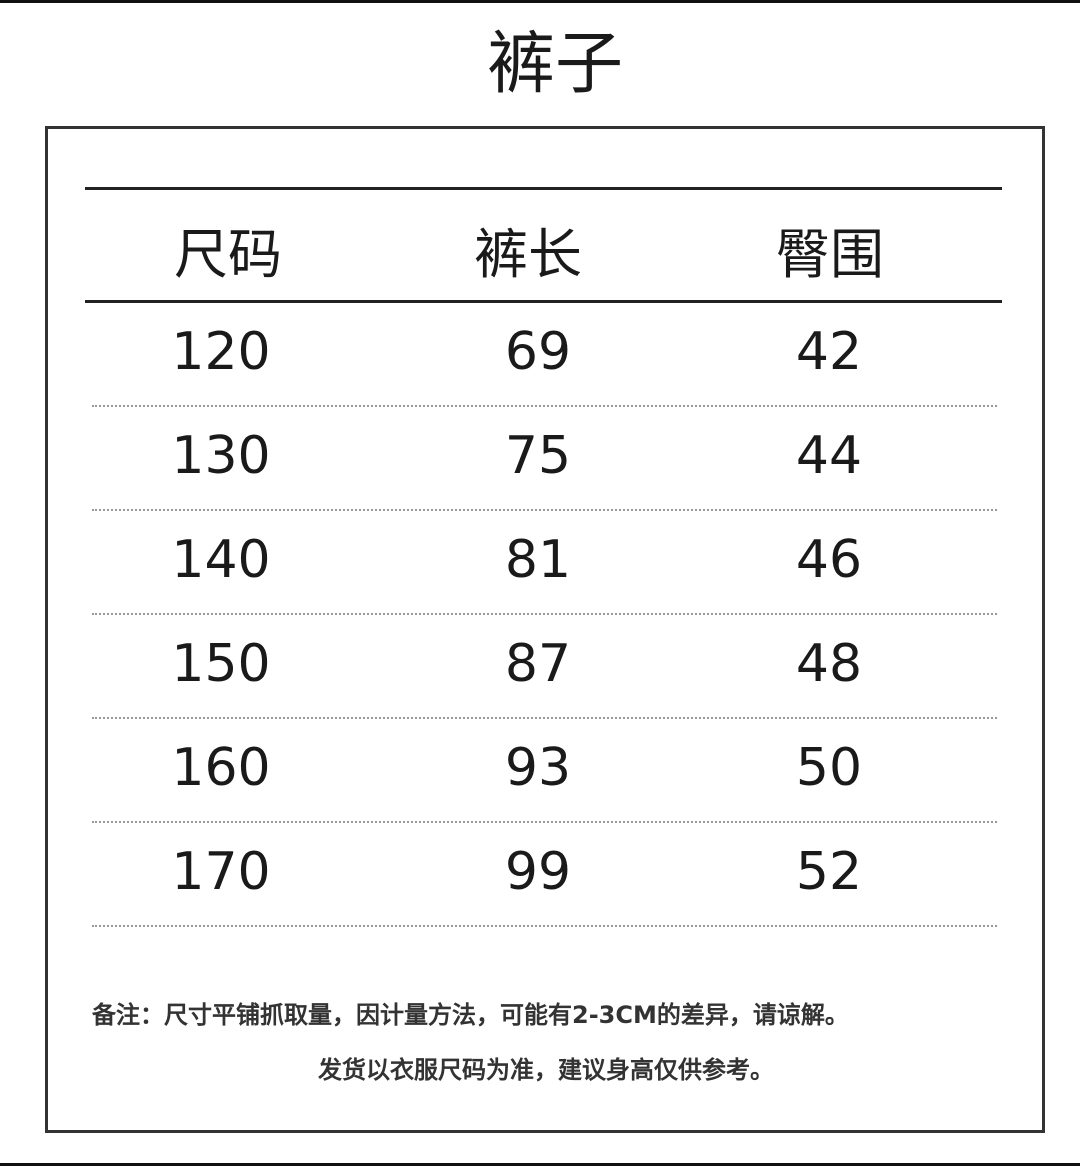 The image size is (1080, 1167). What do you see at coordinates (538, 872) in the screenshot?
I see `table-cell: 99` at bounding box center [538, 872].